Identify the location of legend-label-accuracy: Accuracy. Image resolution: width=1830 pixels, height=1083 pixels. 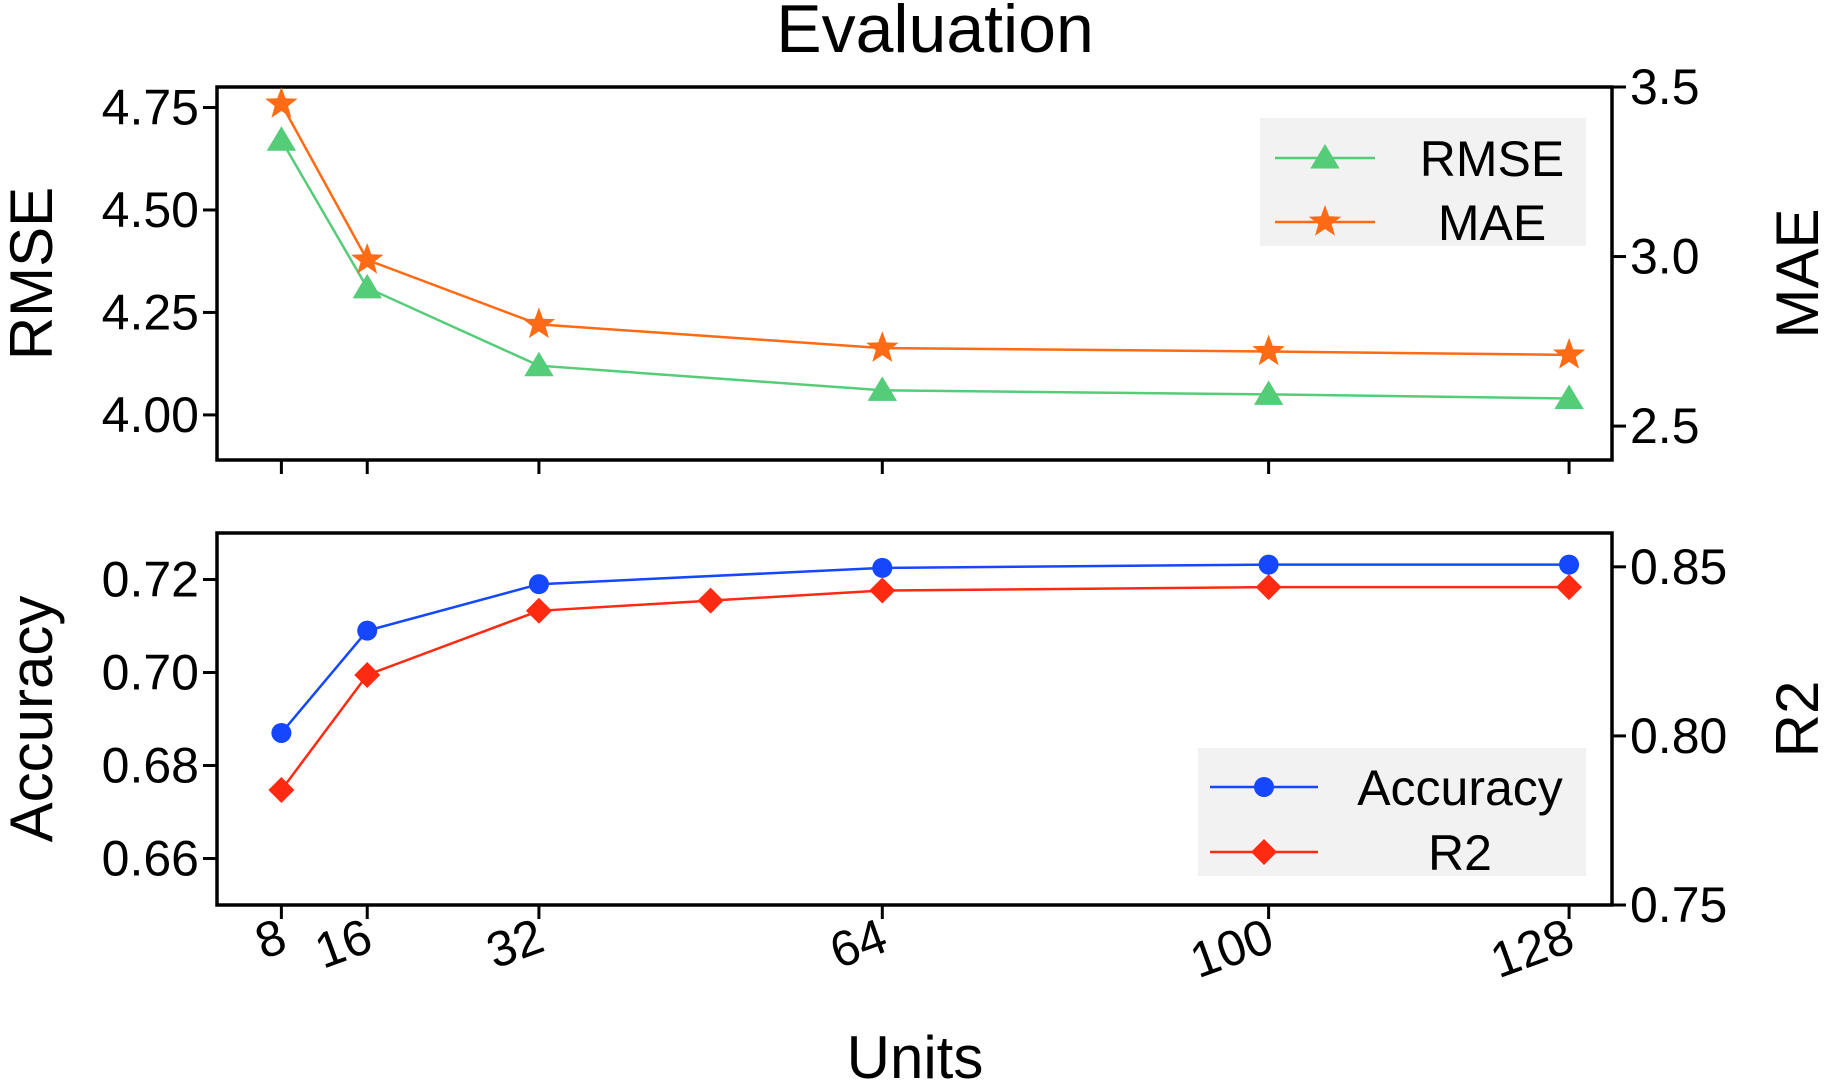
(1460, 788).